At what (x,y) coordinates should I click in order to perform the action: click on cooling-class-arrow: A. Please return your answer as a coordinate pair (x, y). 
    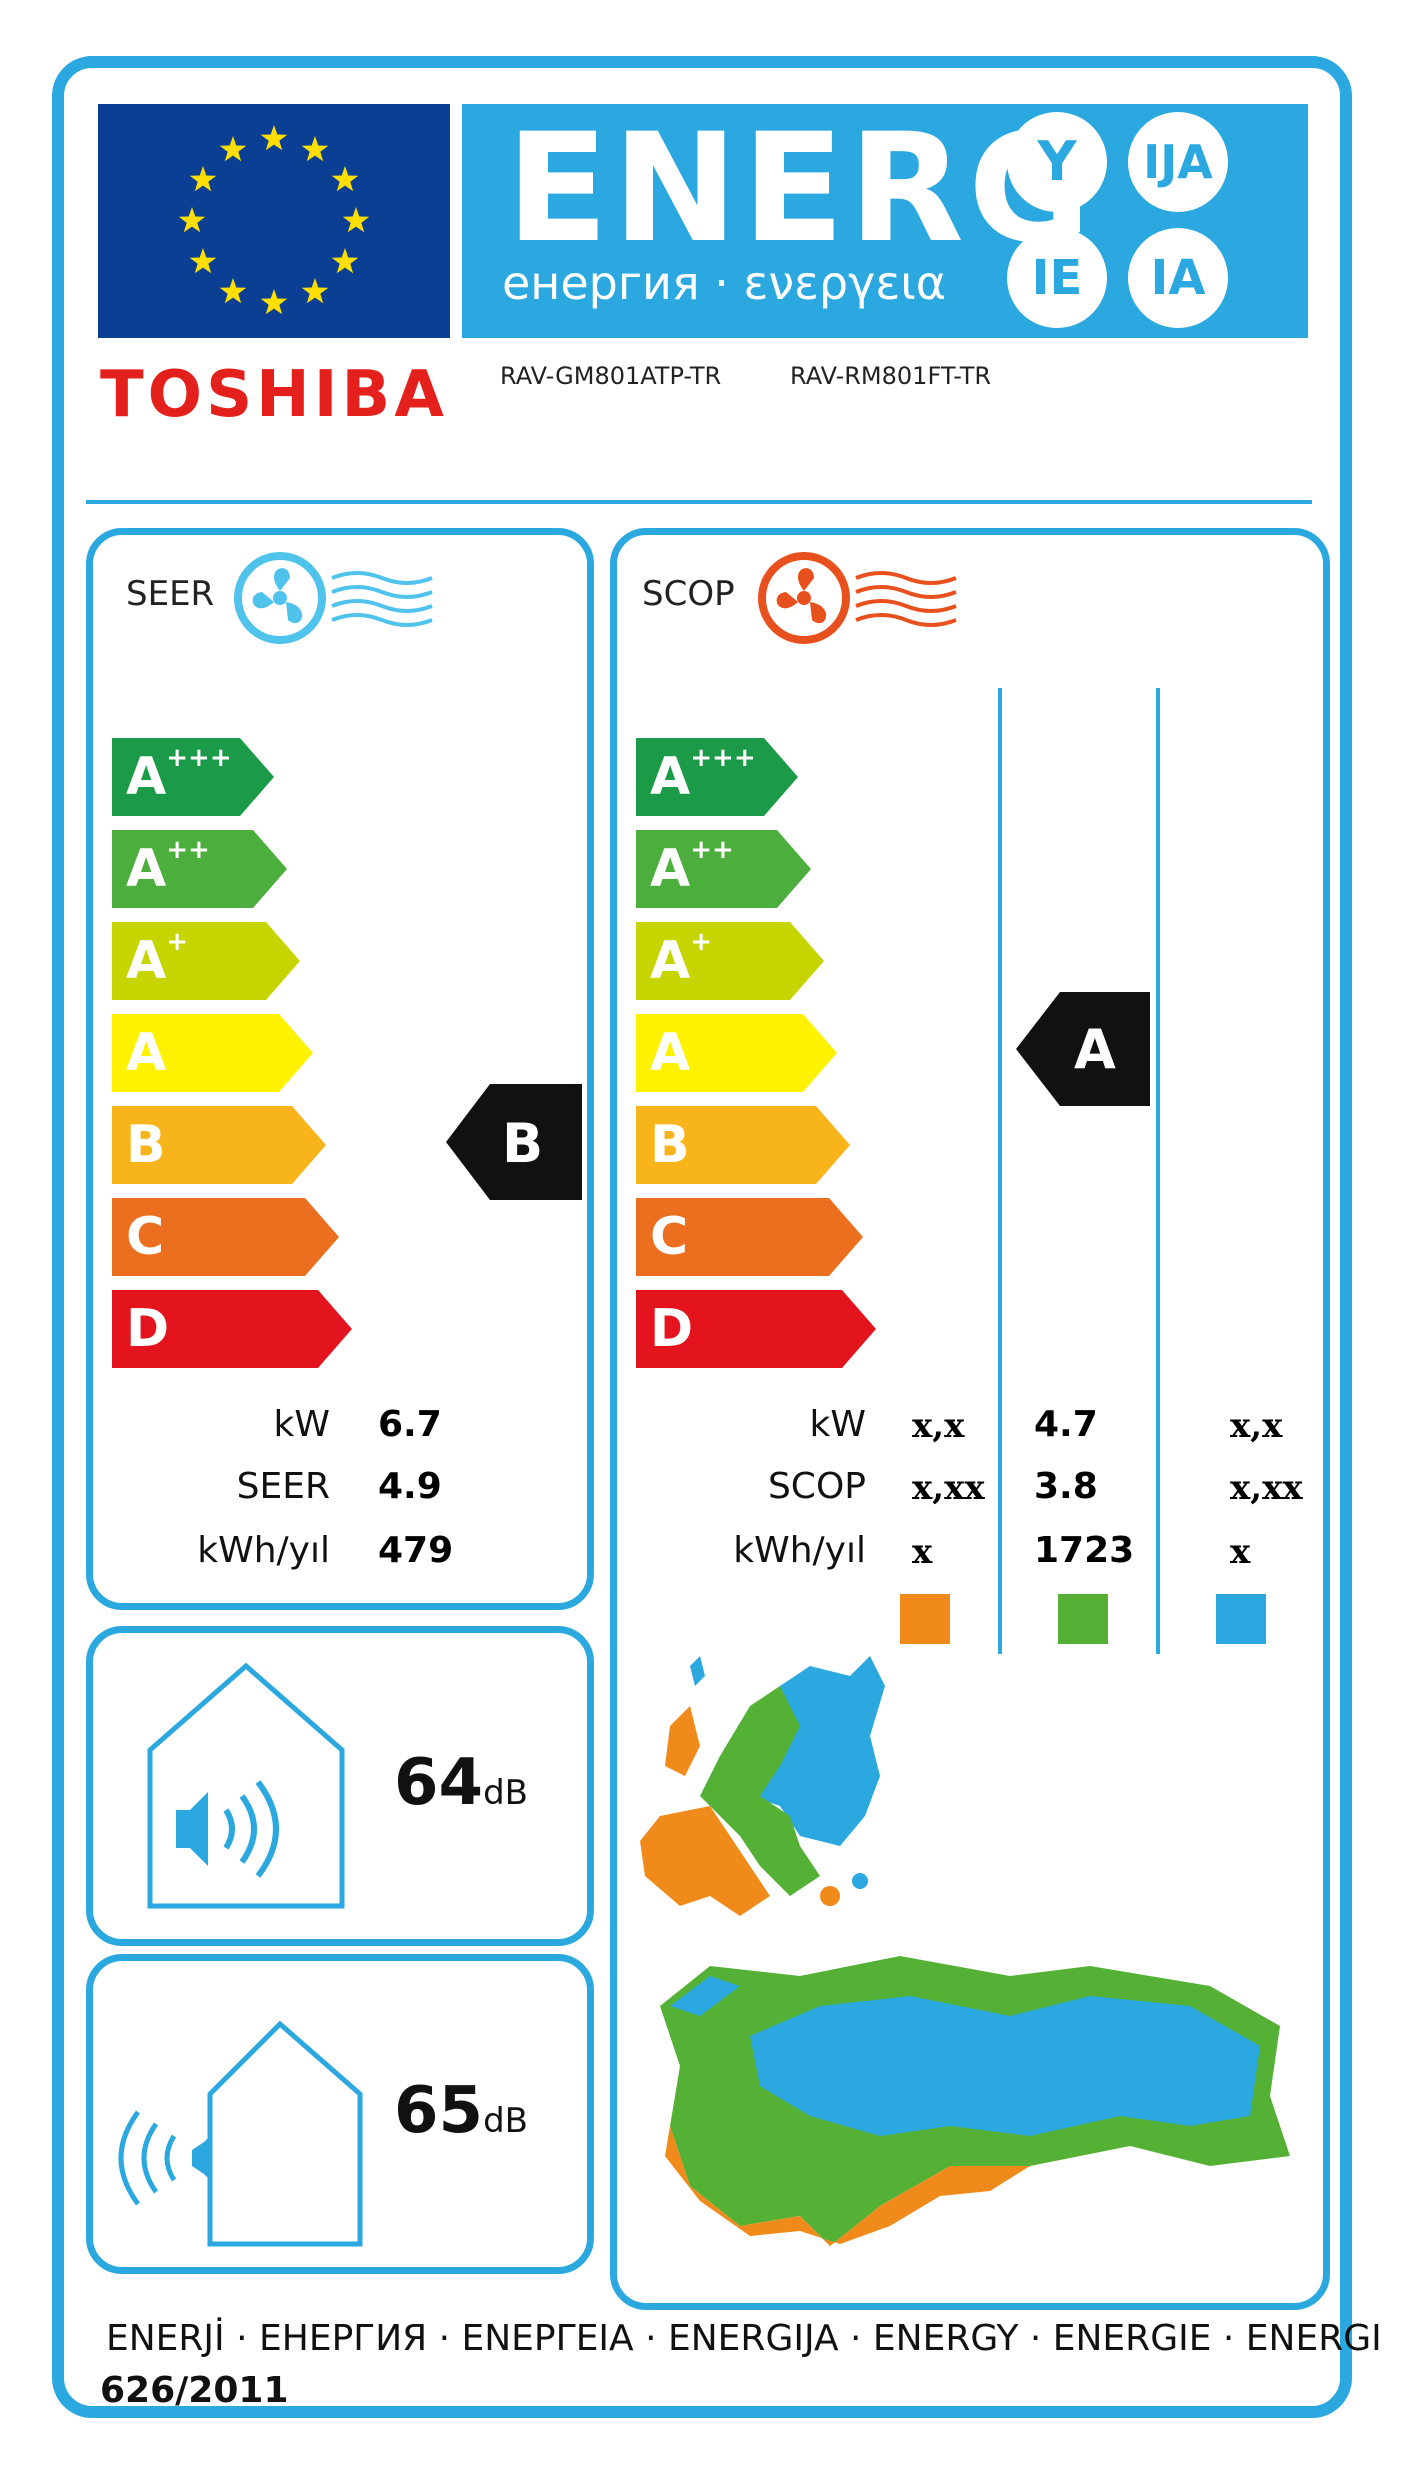
    Looking at the image, I should click on (212, 1053).